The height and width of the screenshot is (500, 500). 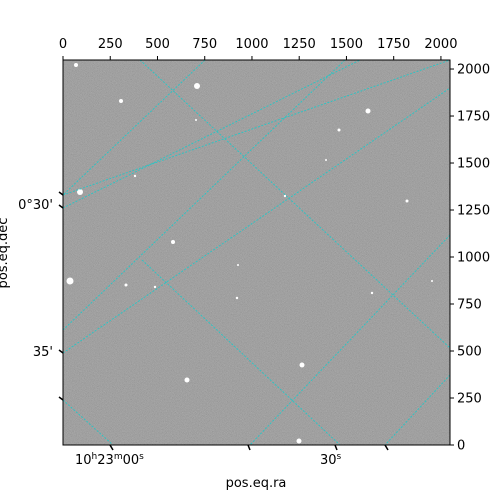 What do you see at coordinates (43, 352) in the screenshot?
I see `dec-tick-label-2: 35'` at bounding box center [43, 352].